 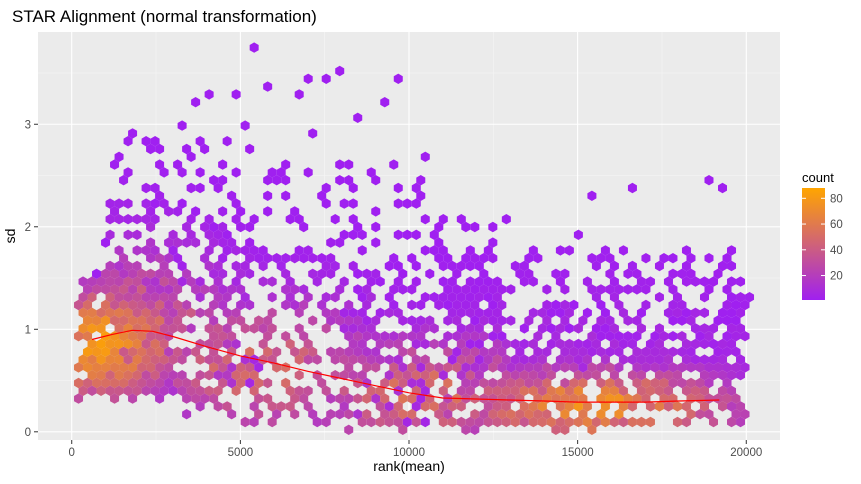 What do you see at coordinates (28, 228) in the screenshot?
I see `y-tick-label: 2` at bounding box center [28, 228].